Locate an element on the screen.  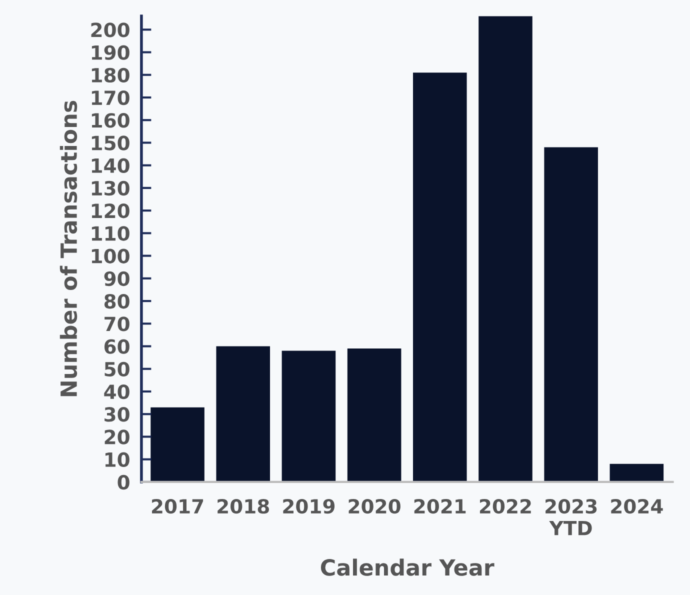
y-tick-label: 60 is located at coordinates (117, 346).